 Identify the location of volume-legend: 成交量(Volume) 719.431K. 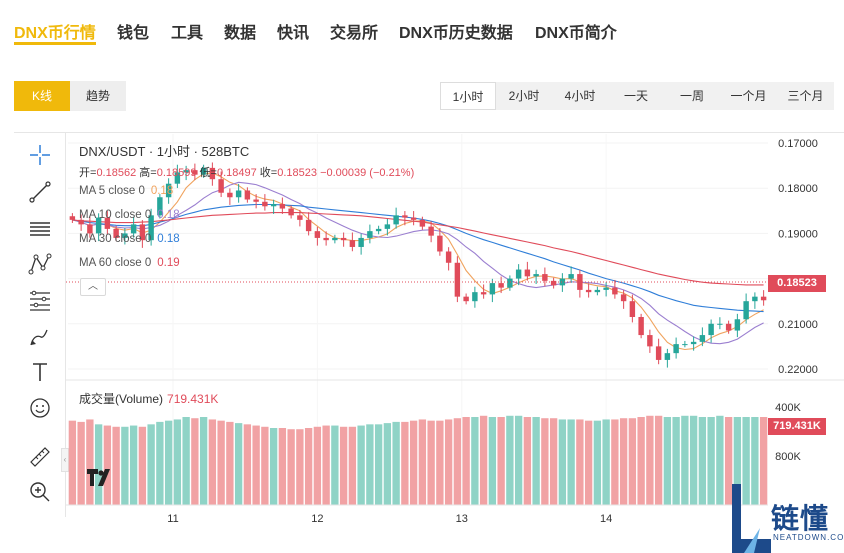
(148, 398).